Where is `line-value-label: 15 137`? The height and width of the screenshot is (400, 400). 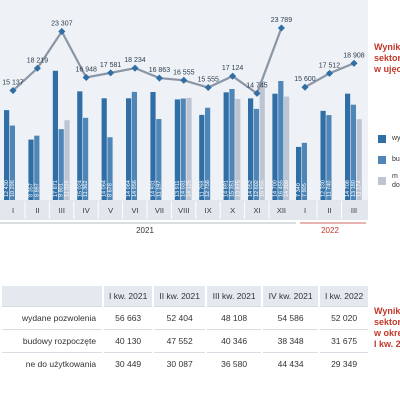 line-value-label: 15 137 is located at coordinates (13, 83).